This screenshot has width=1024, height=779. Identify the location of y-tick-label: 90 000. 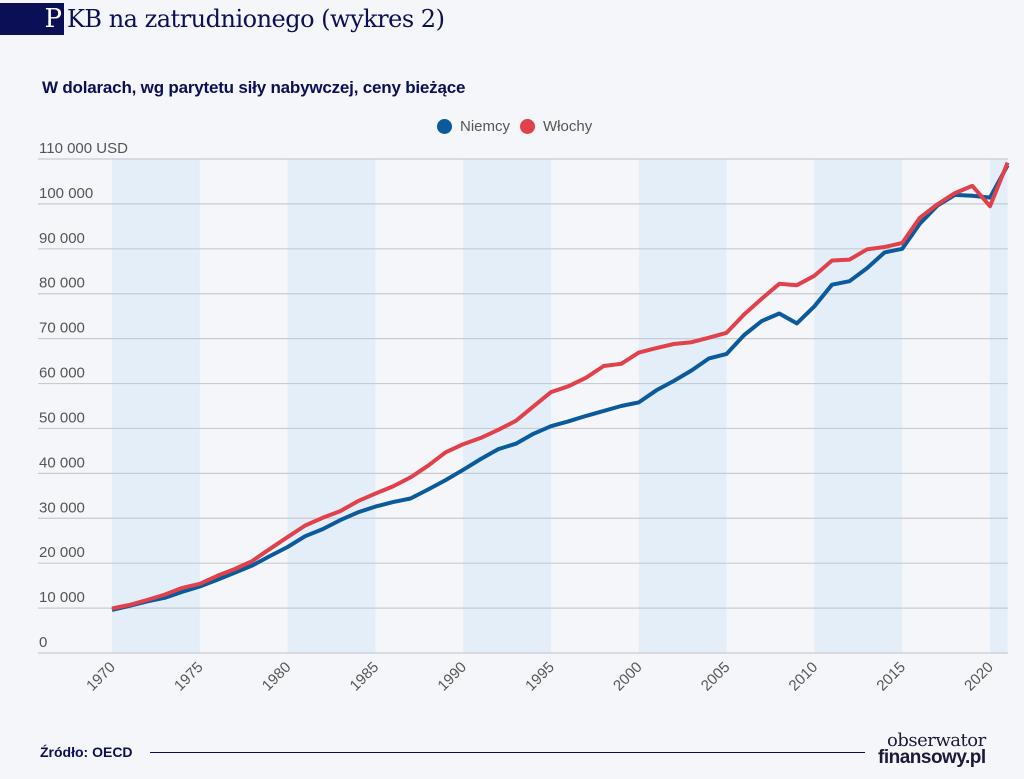
(62, 238).